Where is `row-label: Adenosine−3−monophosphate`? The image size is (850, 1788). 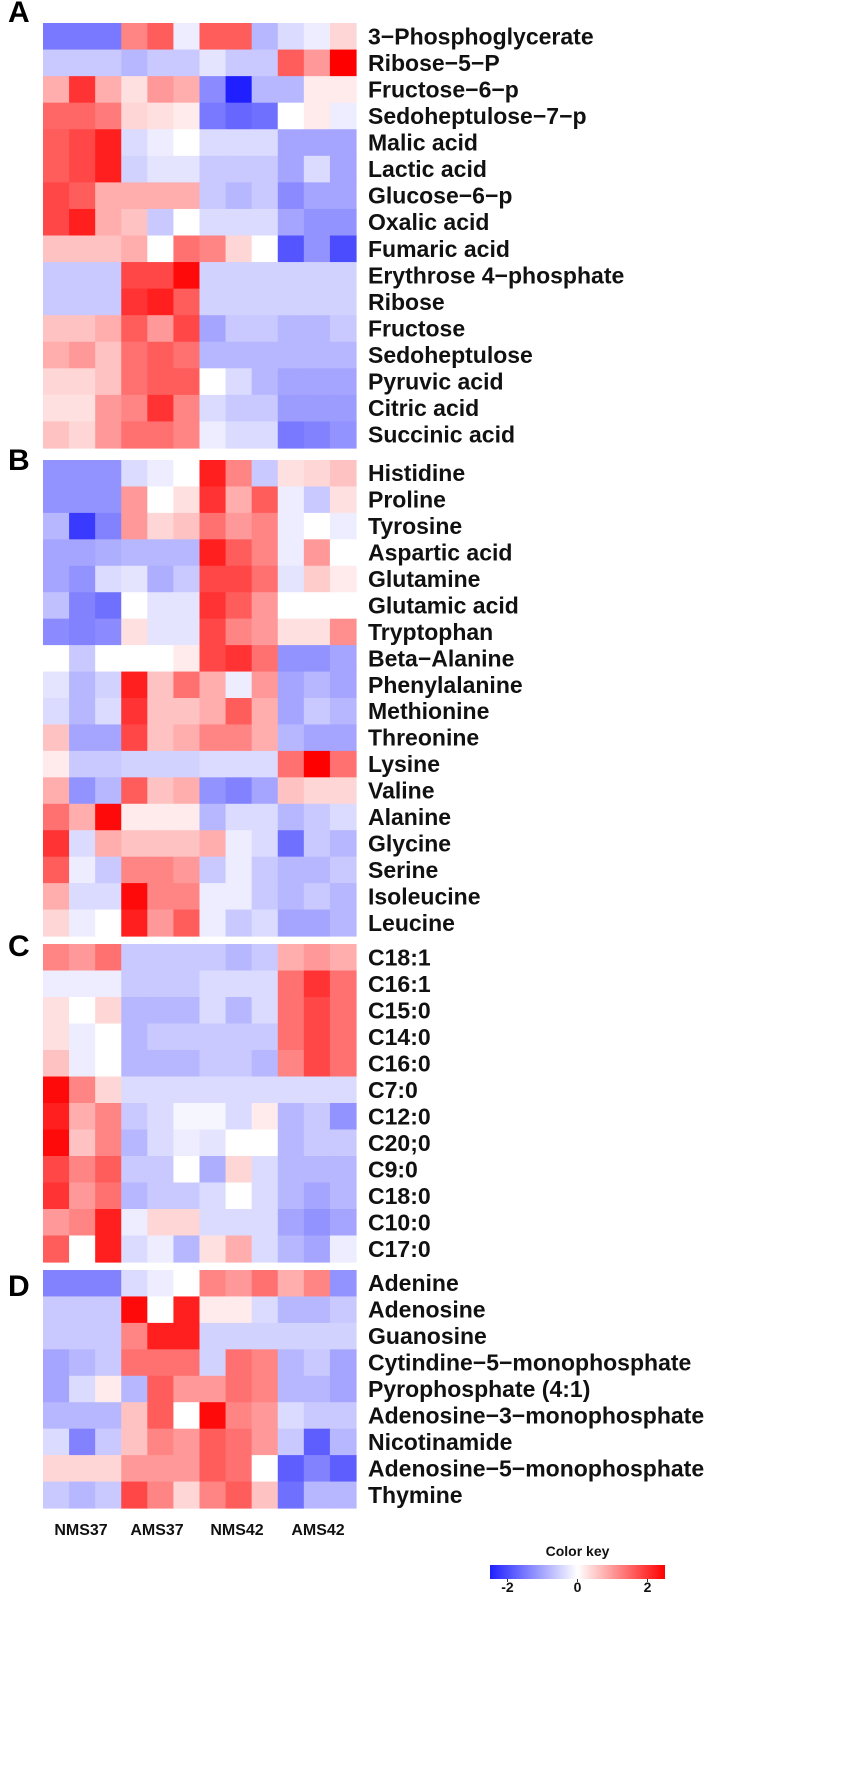
row-label: Adenosine−3−monophosphate is located at coordinates (536, 1415).